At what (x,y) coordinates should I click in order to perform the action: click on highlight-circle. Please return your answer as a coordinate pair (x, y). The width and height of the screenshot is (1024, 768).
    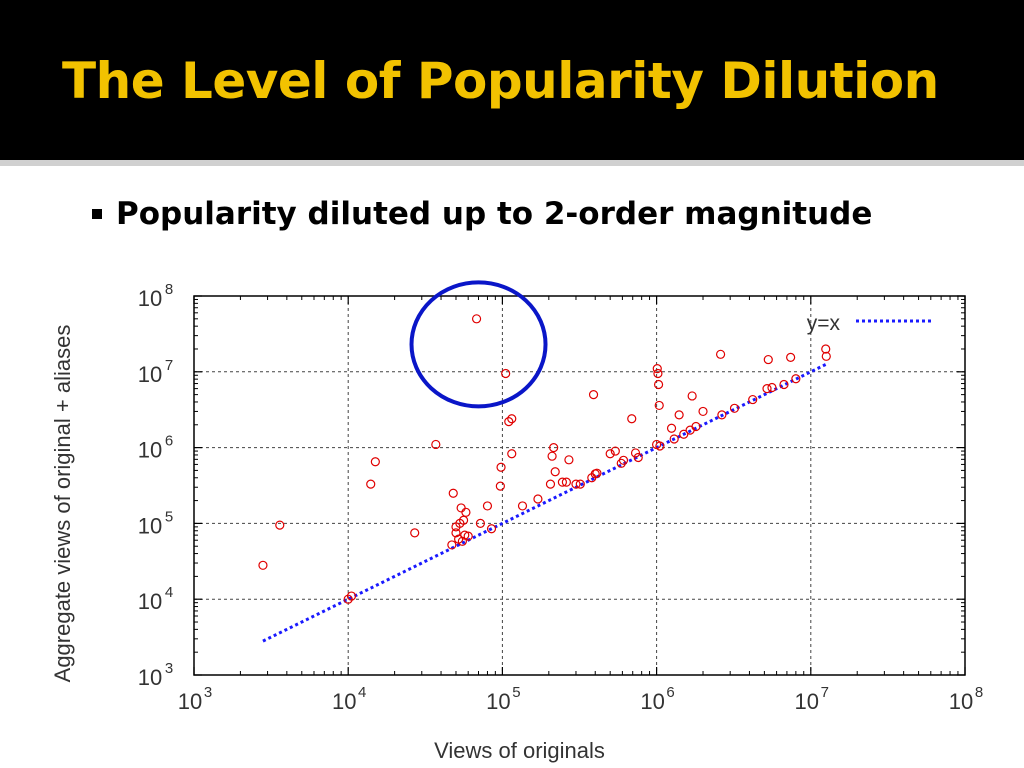
    Looking at the image, I should click on (478, 344).